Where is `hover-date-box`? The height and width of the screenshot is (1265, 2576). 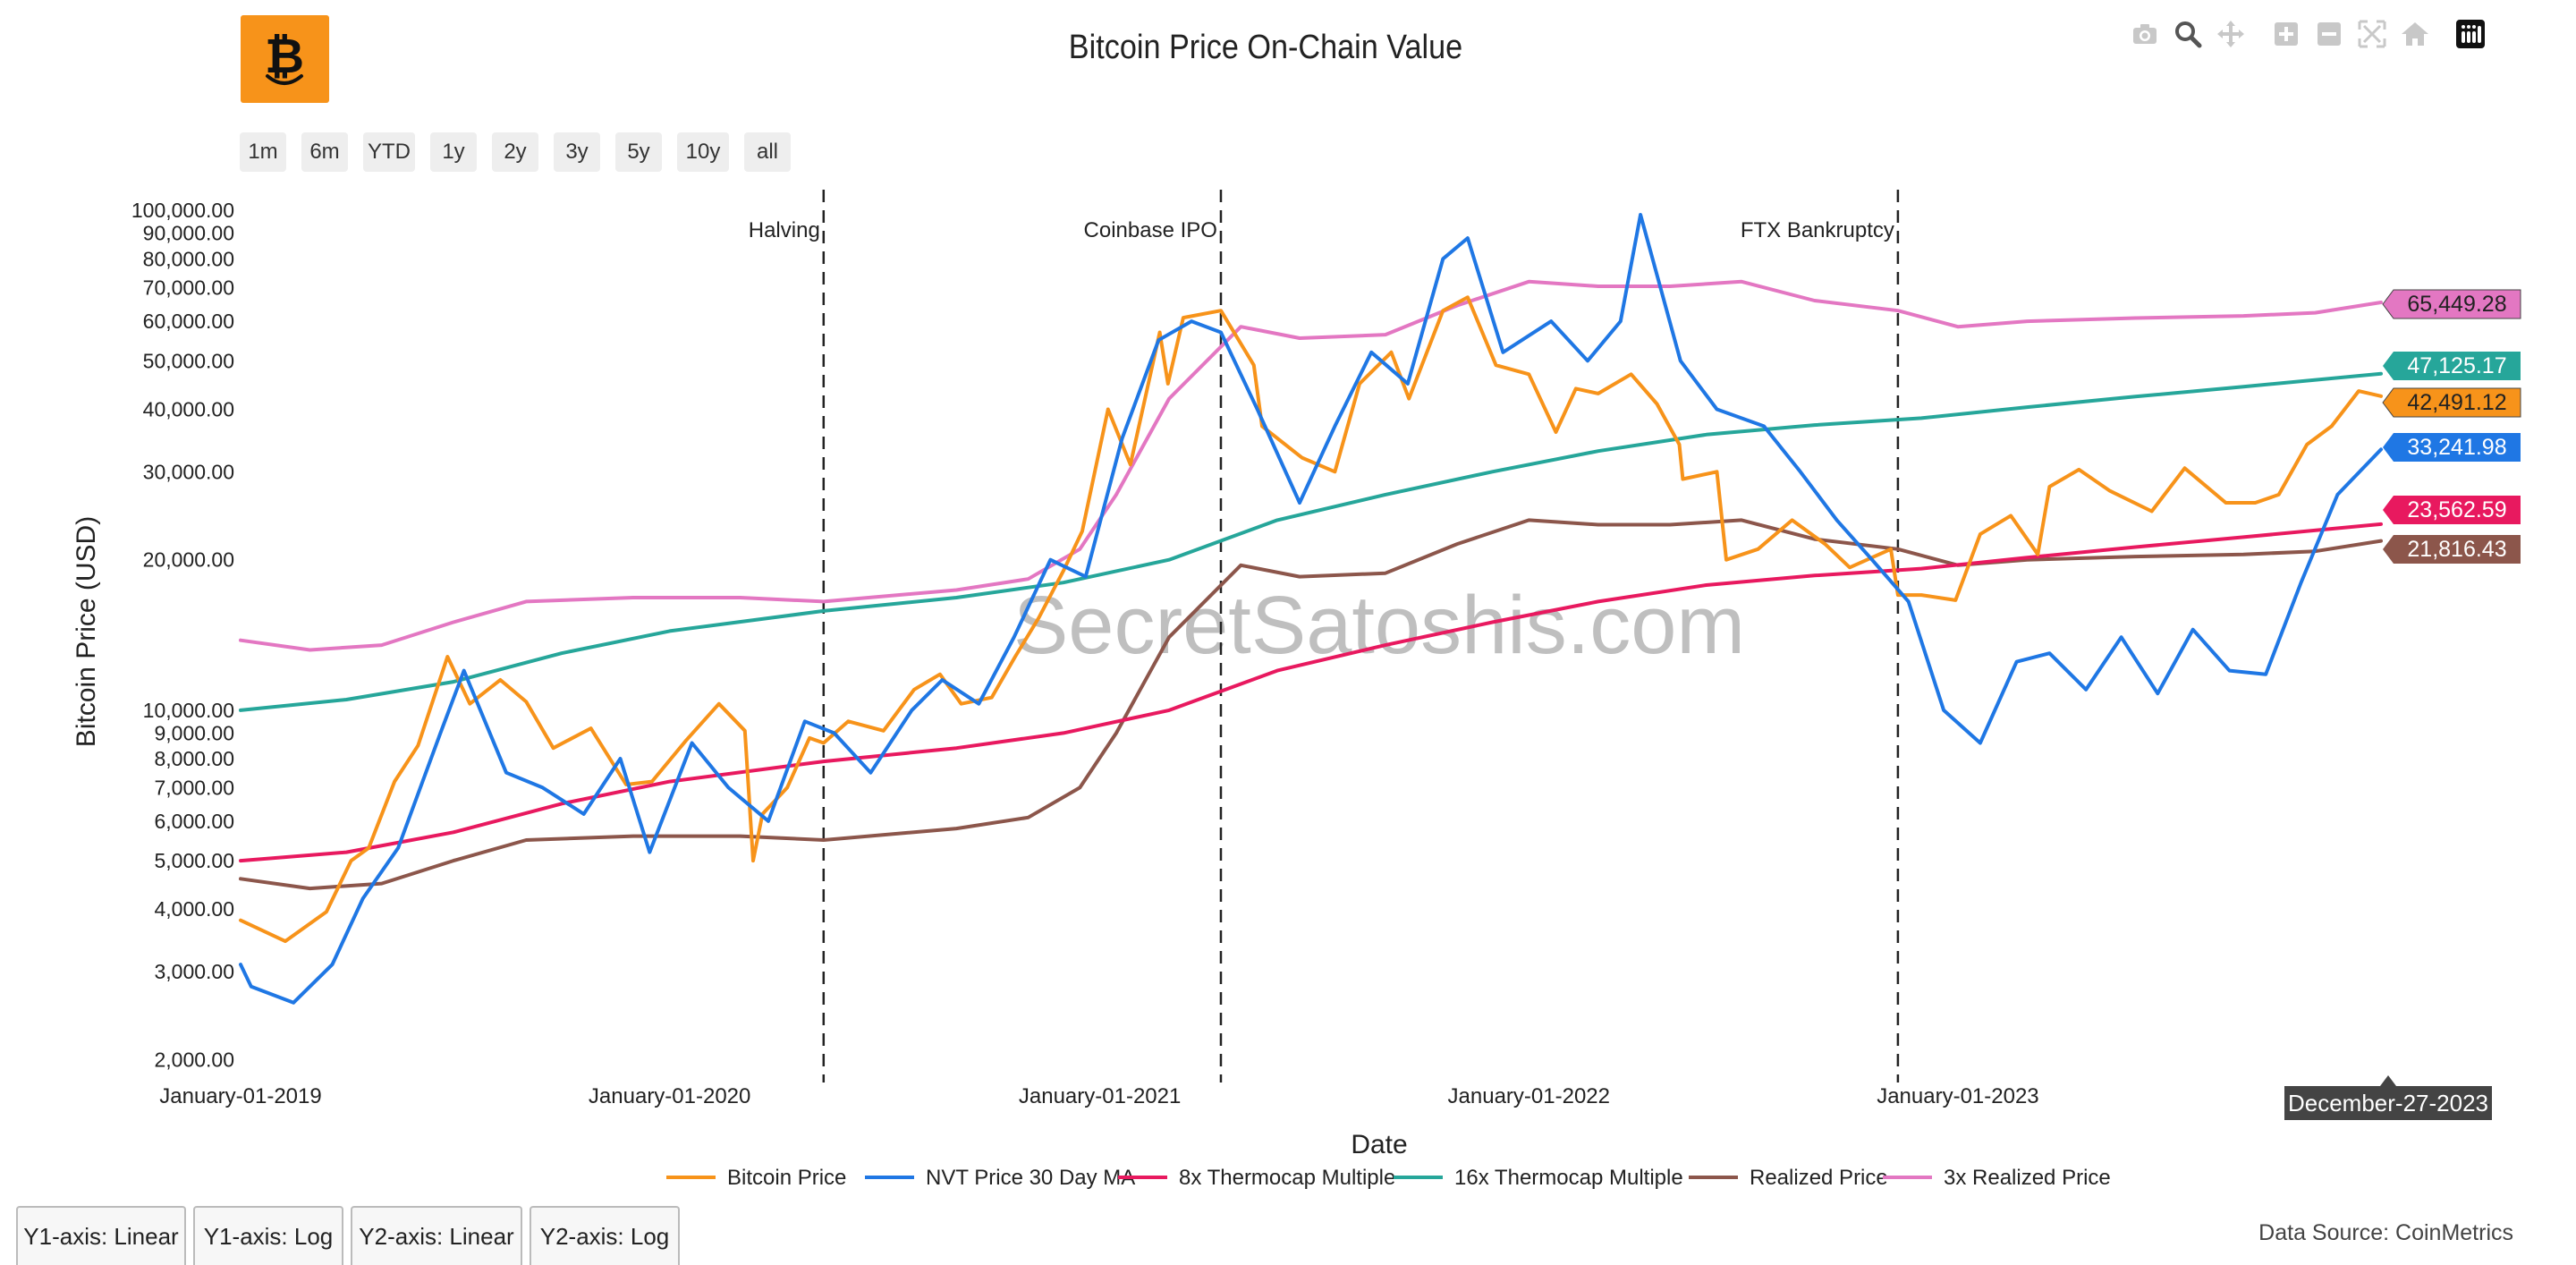
hover-date-box is located at coordinates (2388, 1097).